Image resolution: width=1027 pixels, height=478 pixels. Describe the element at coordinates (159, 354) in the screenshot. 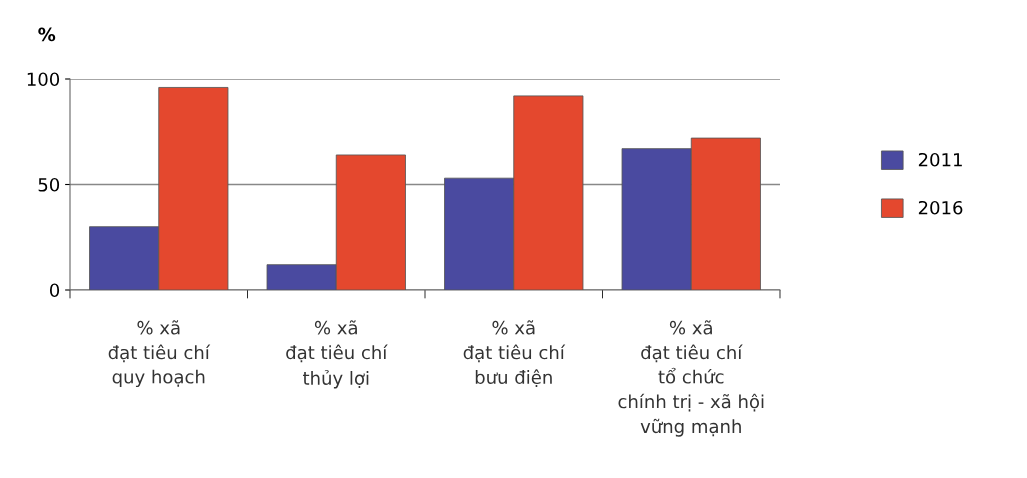

I see `x-tick-label: % xã đạt tiêu chí quy hoạch` at that location.